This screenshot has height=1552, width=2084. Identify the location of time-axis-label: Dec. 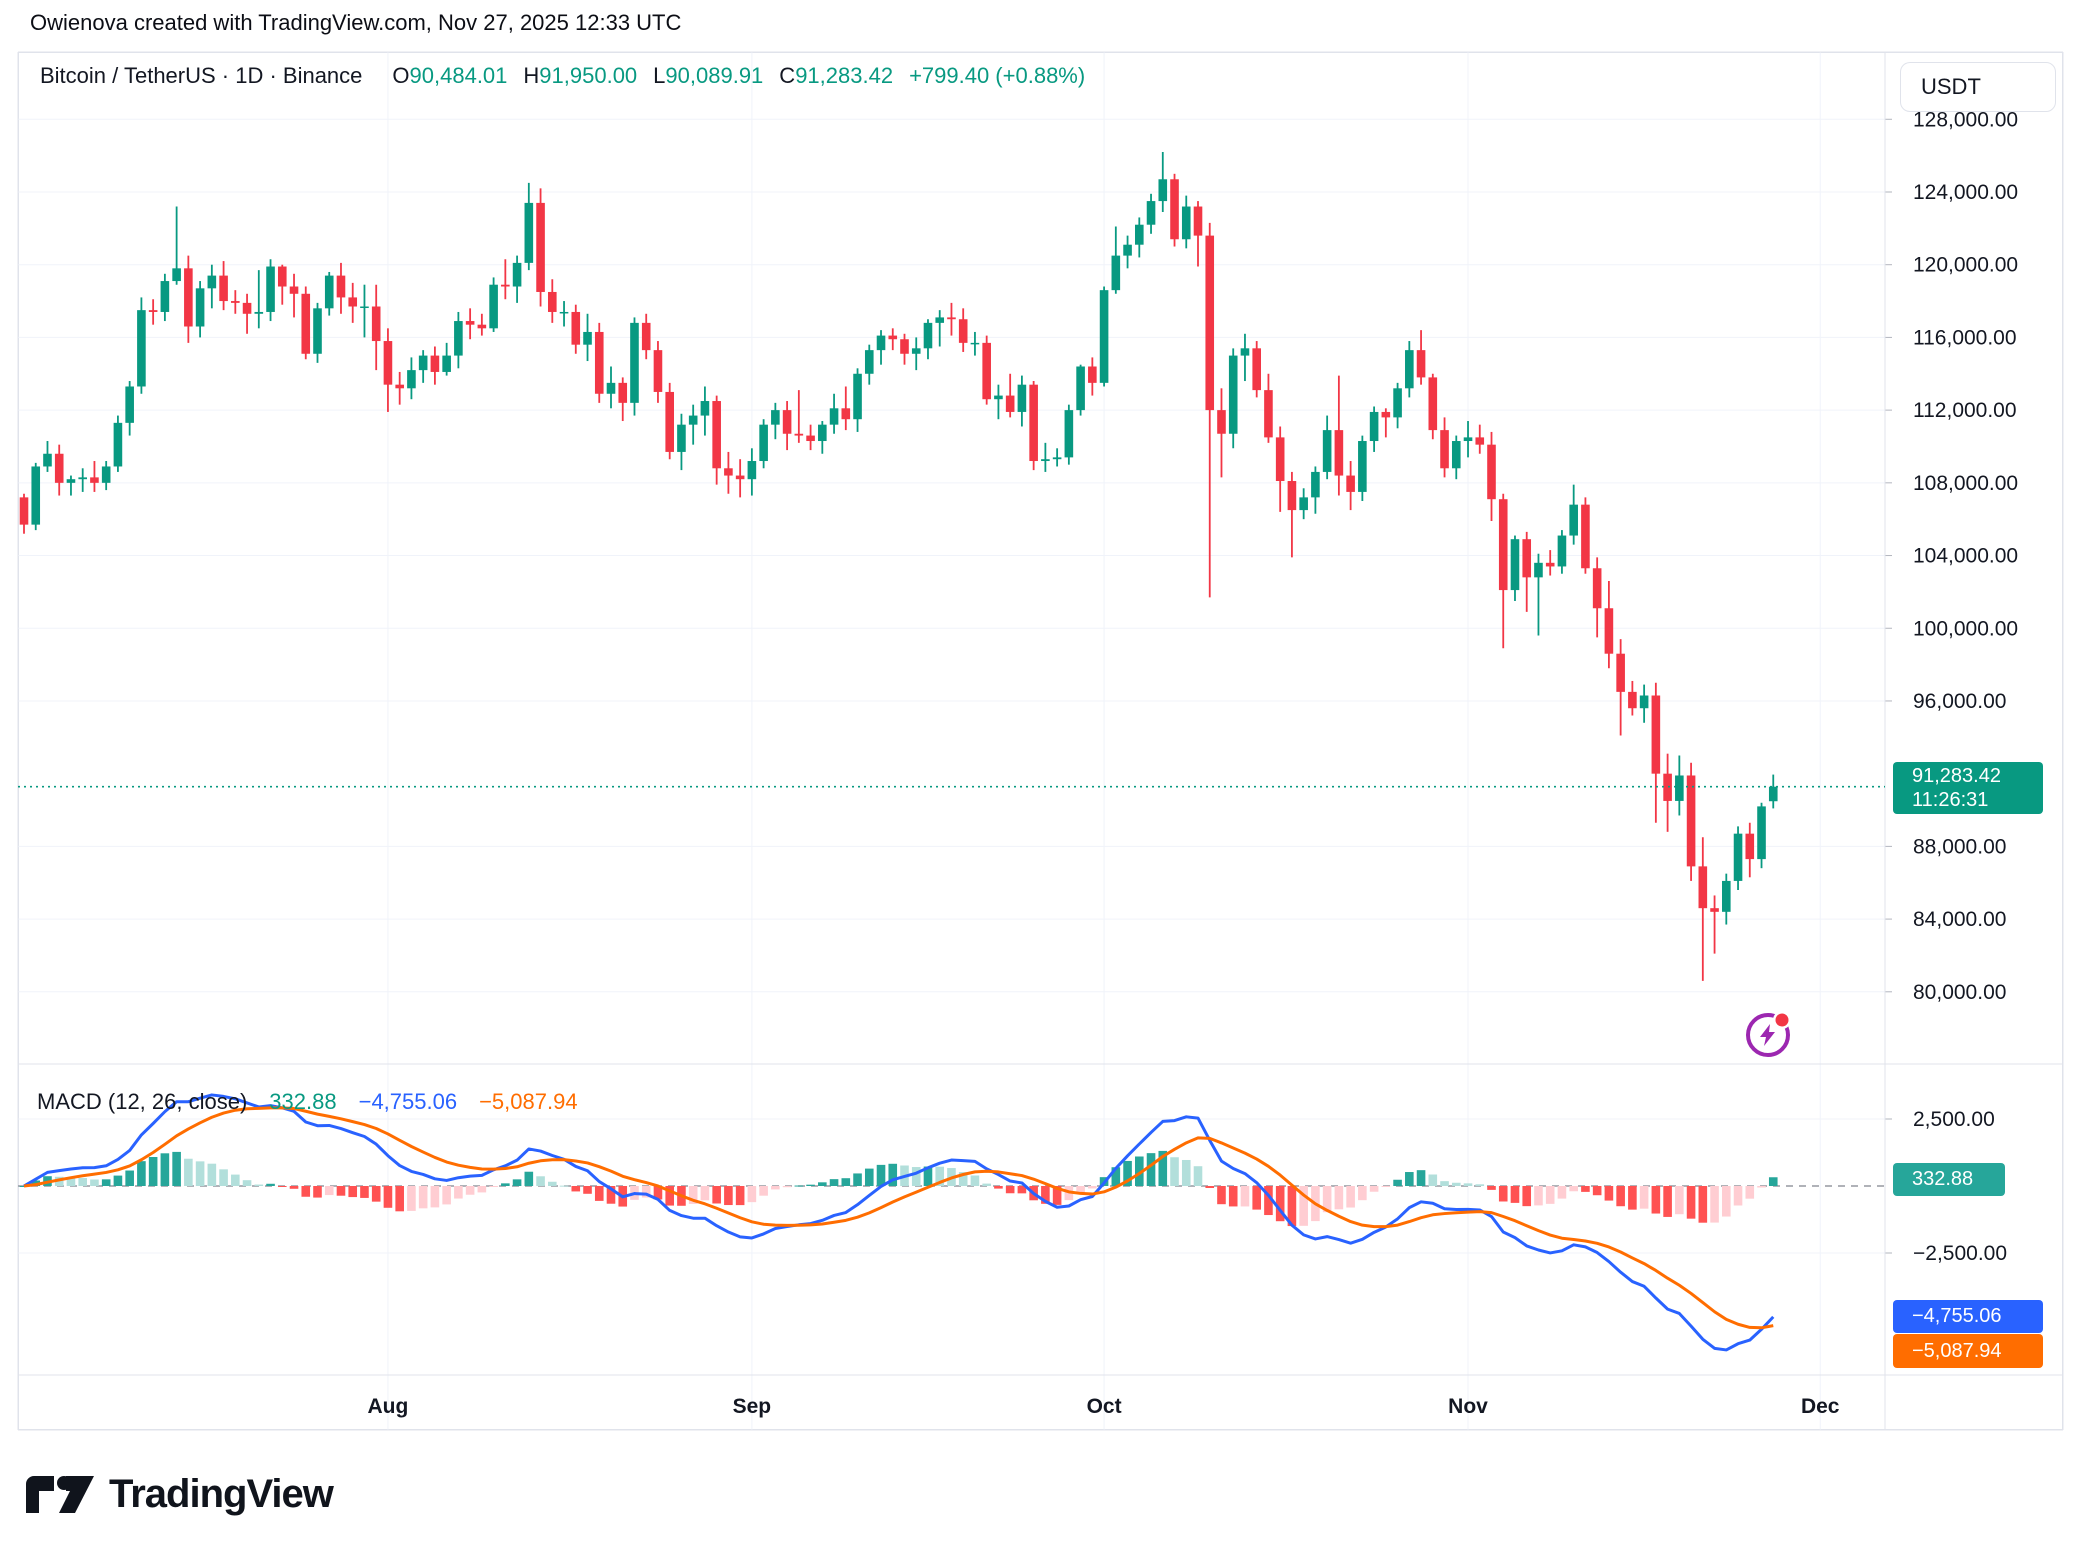
(1820, 1406).